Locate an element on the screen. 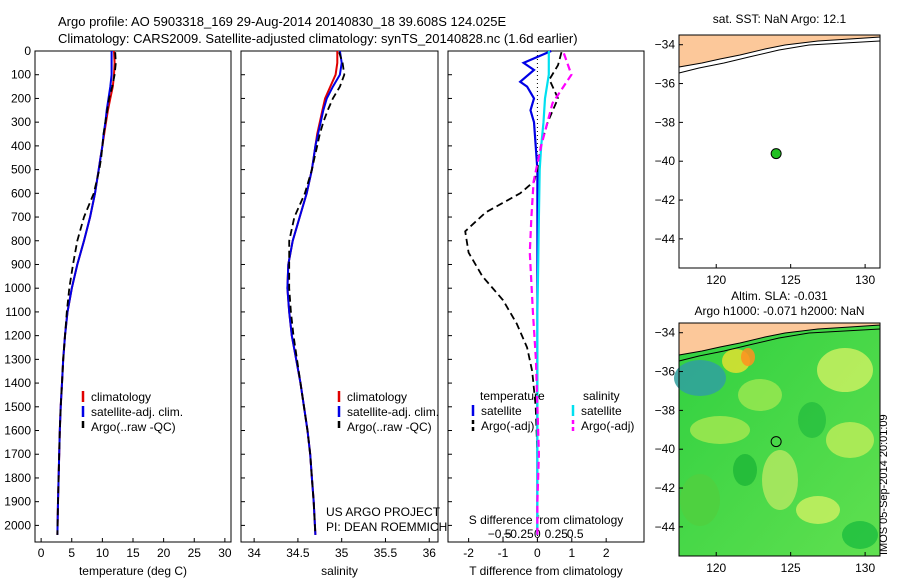  sst-map-lon-tick-label: 125 is located at coordinates (791, 280).